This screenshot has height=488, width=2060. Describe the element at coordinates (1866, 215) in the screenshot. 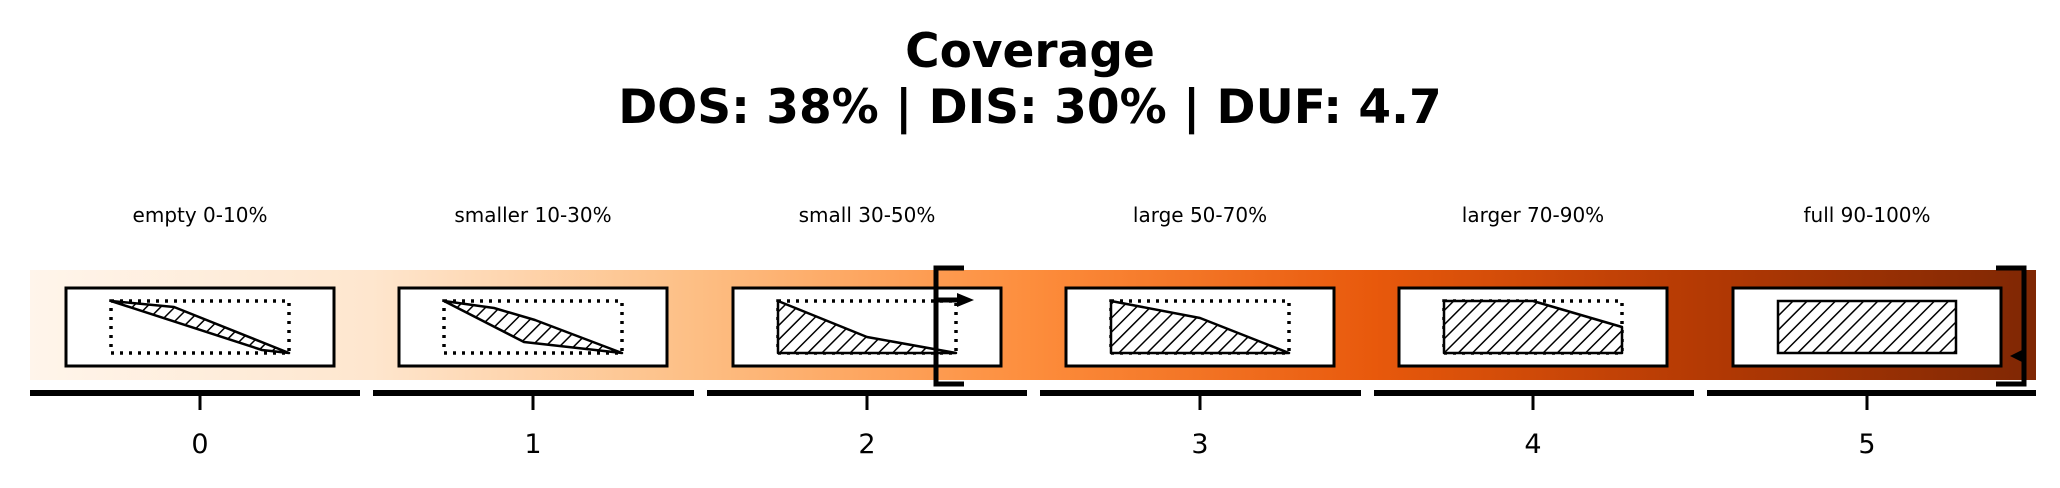

I see `category-label-5: full 90-100%` at that location.